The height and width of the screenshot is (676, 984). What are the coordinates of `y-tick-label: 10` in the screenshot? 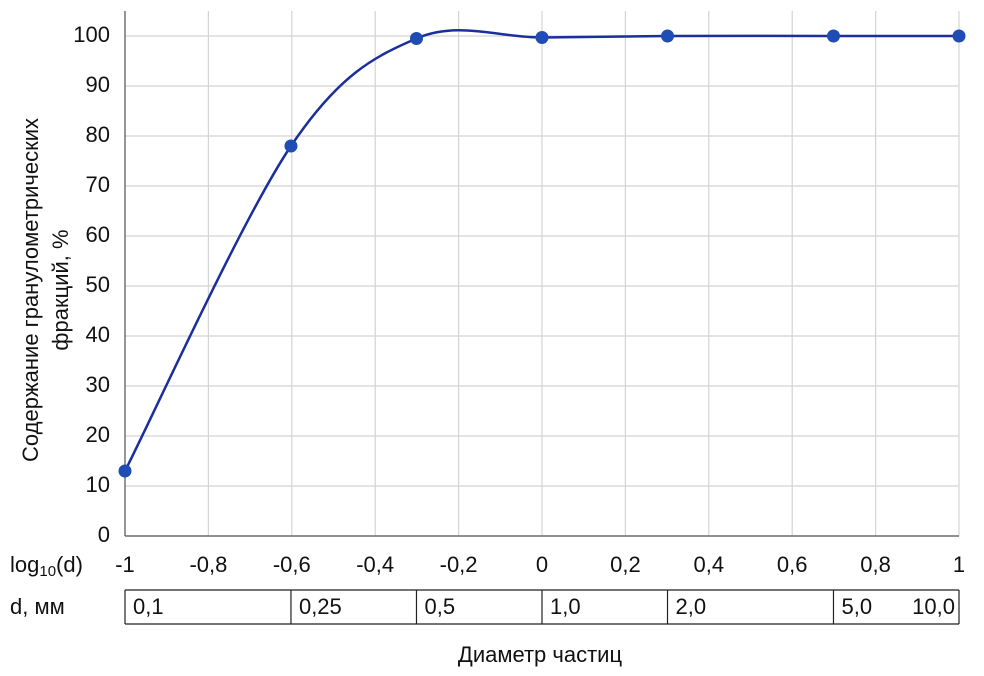 It's located at (98, 484).